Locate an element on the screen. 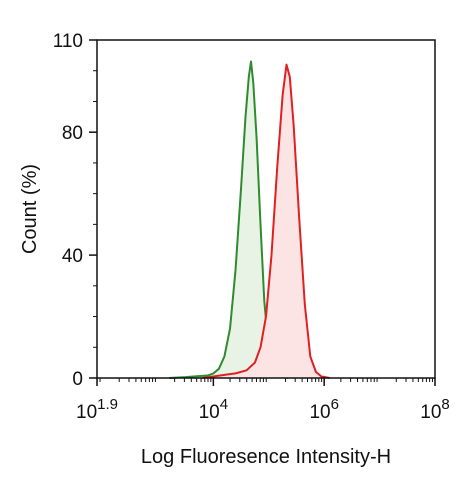 The height and width of the screenshot is (479, 476). y-tick-label: 40 is located at coordinates (72, 256).